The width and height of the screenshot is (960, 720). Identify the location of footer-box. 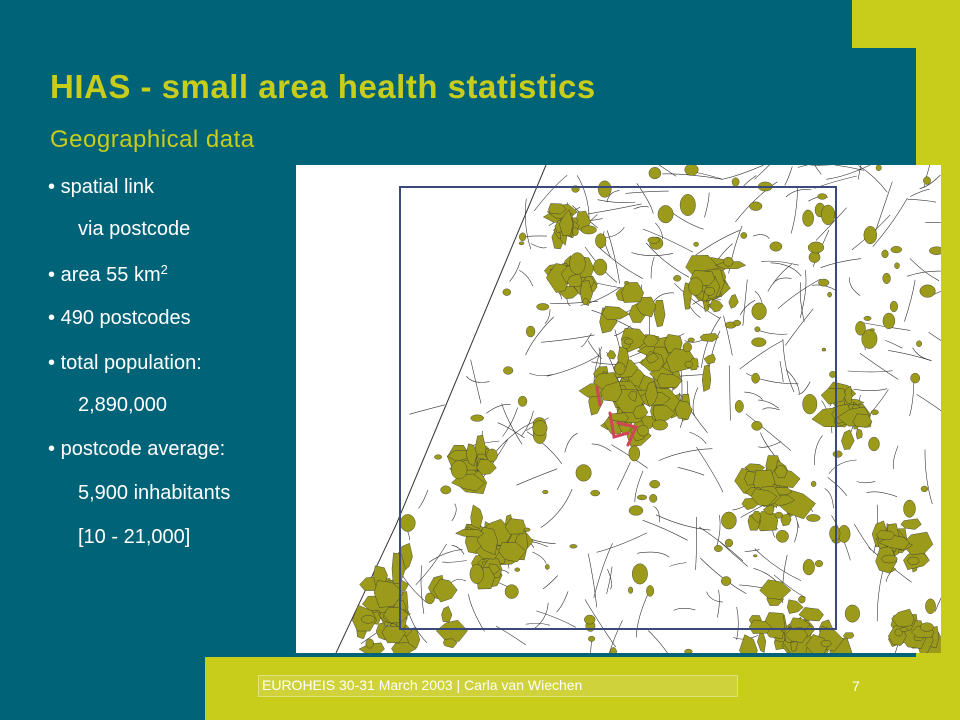
(498, 686).